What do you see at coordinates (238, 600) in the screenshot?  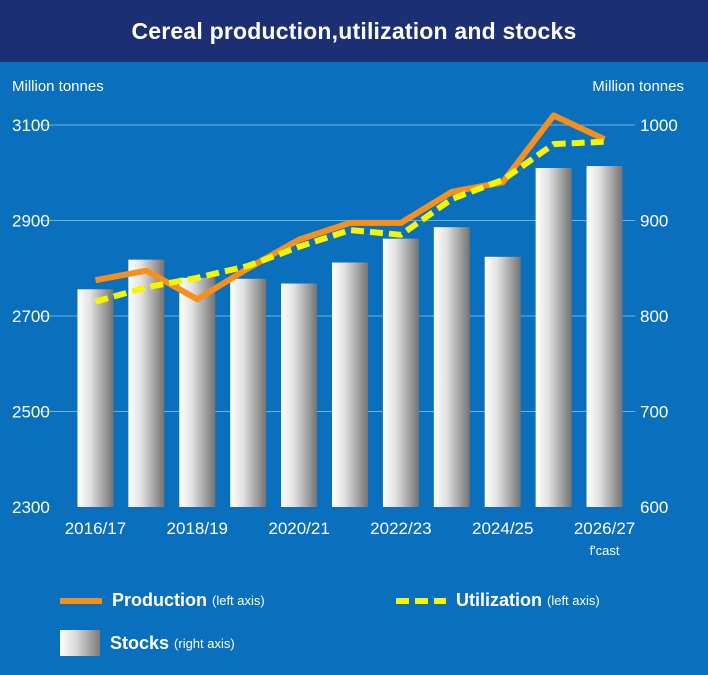 I see `legend-production-note: (left axis)` at bounding box center [238, 600].